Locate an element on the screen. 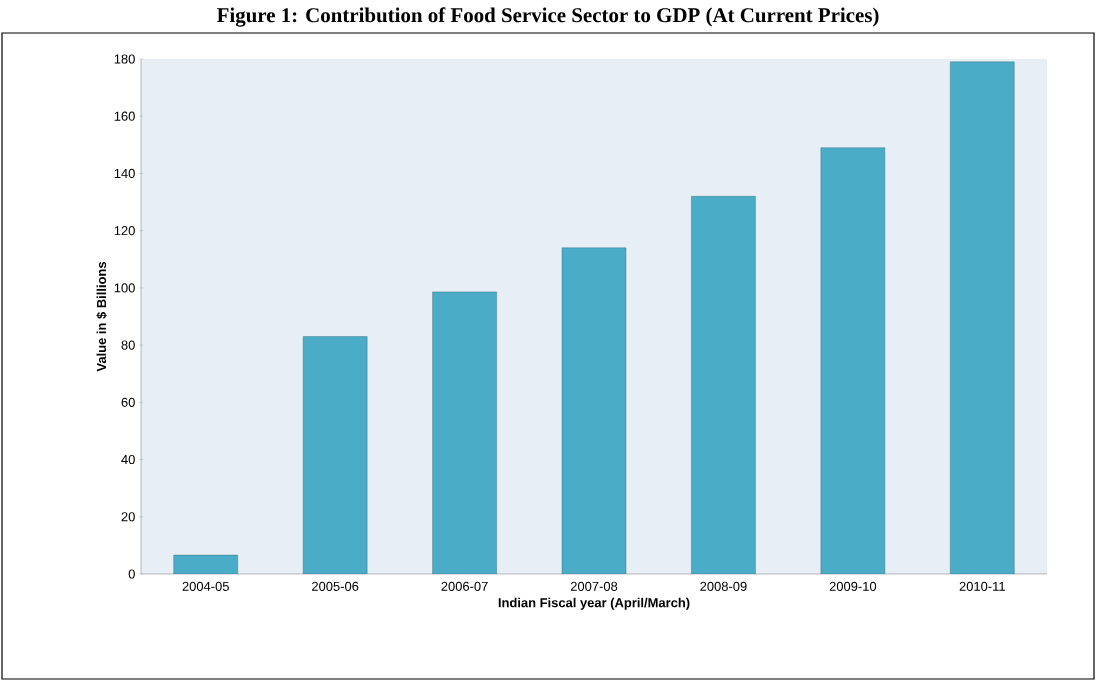  x-tick-label: 2008-09 is located at coordinates (723, 586).